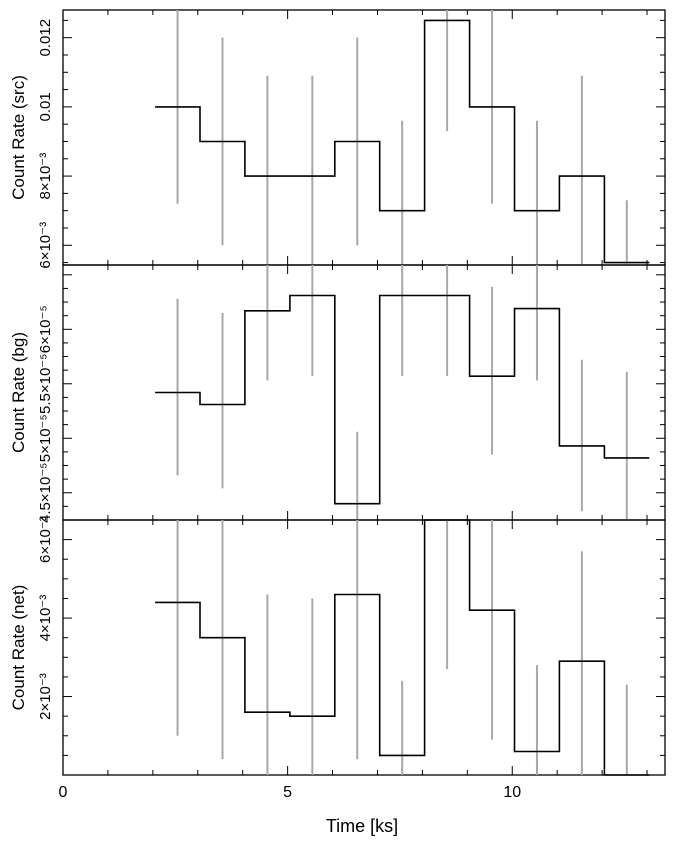  What do you see at coordinates (362, 826) in the screenshot?
I see `x-axis-title: Time [ks]` at bounding box center [362, 826].